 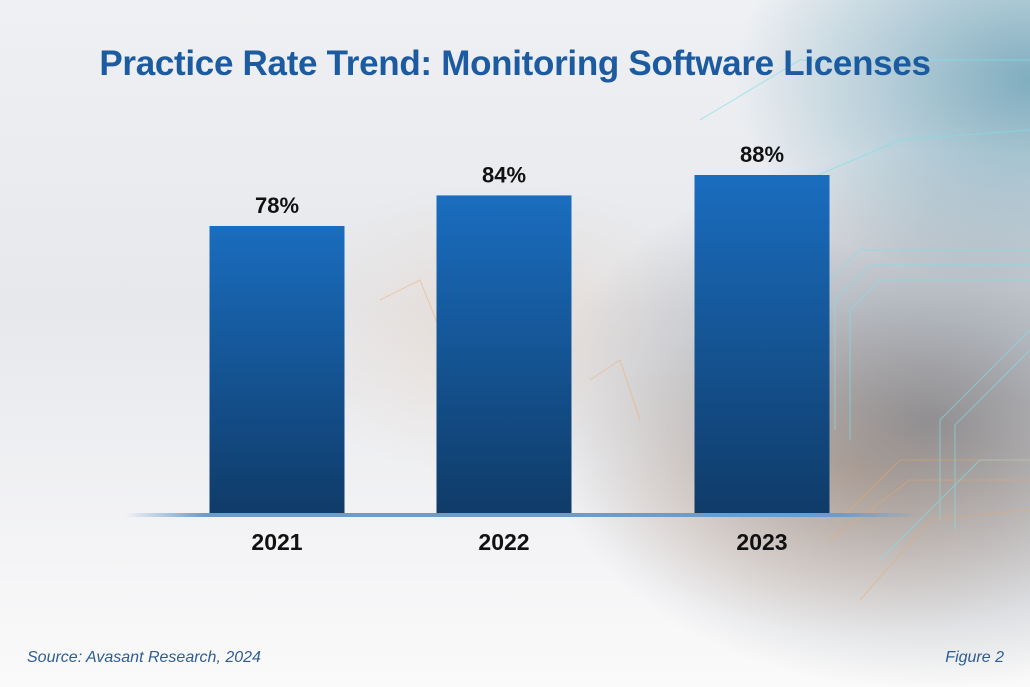 I want to click on value-label-2022: 84%, so click(x=504, y=174).